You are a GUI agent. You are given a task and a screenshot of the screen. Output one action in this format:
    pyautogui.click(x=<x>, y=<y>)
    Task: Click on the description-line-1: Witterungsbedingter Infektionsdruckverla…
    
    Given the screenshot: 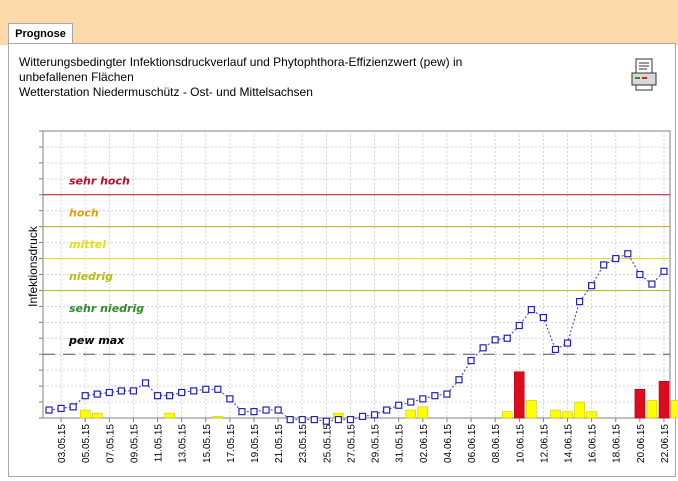 What is the action you would take?
    pyautogui.click(x=241, y=62)
    